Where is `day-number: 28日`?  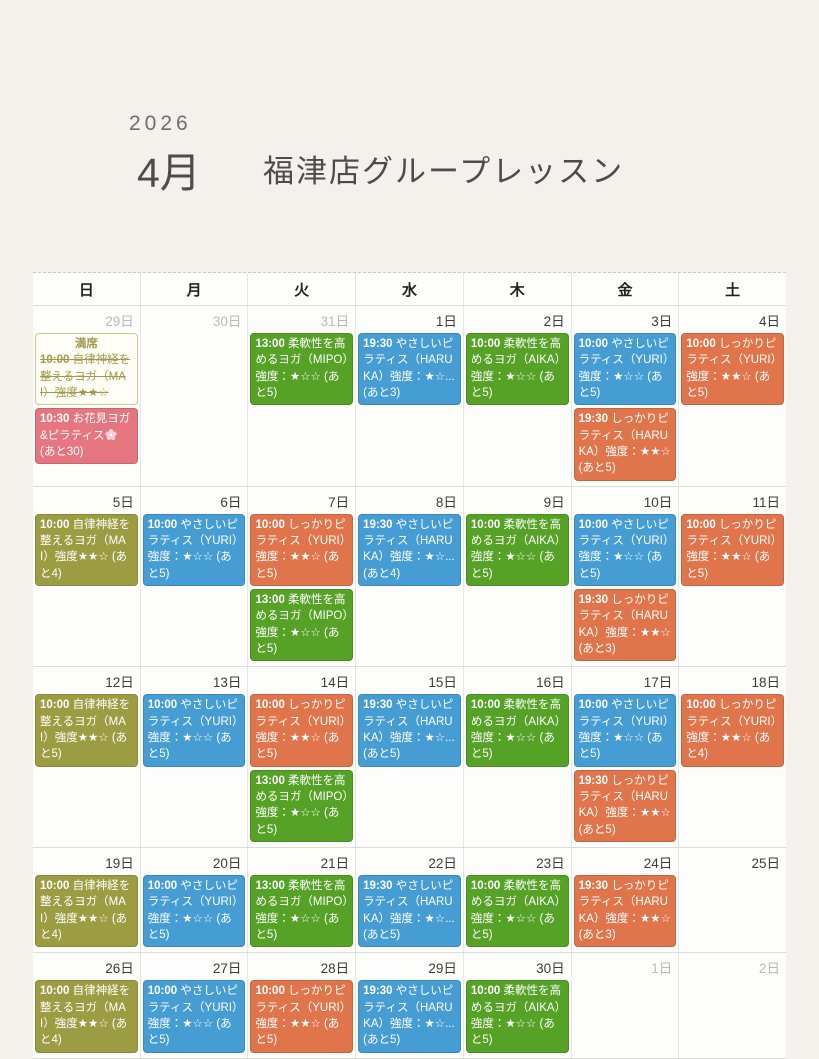 day-number: 28日 is located at coordinates (335, 969).